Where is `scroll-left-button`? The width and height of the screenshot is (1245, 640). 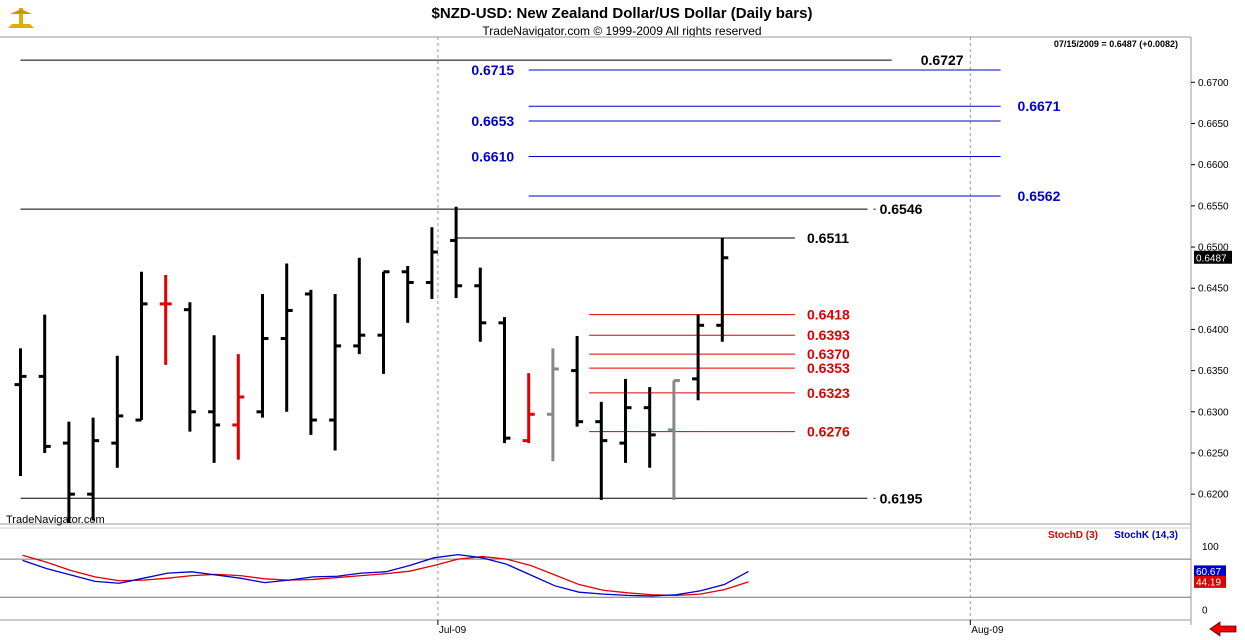
scroll-left-button is located at coordinates (1223, 629).